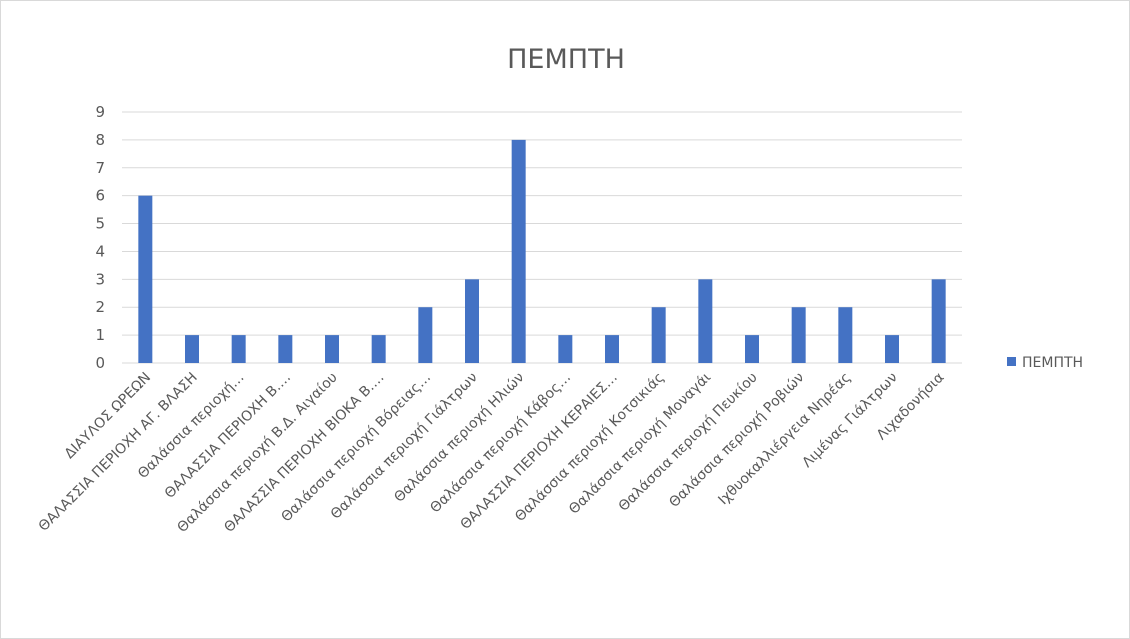  Describe the element at coordinates (100, 112) in the screenshot. I see `y-tick-label: 9` at that location.